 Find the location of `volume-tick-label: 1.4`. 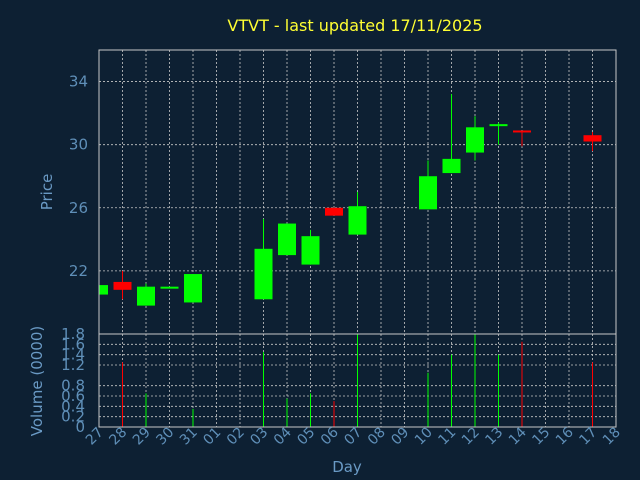

volume-tick-label: 1.4 is located at coordinates (73, 355).